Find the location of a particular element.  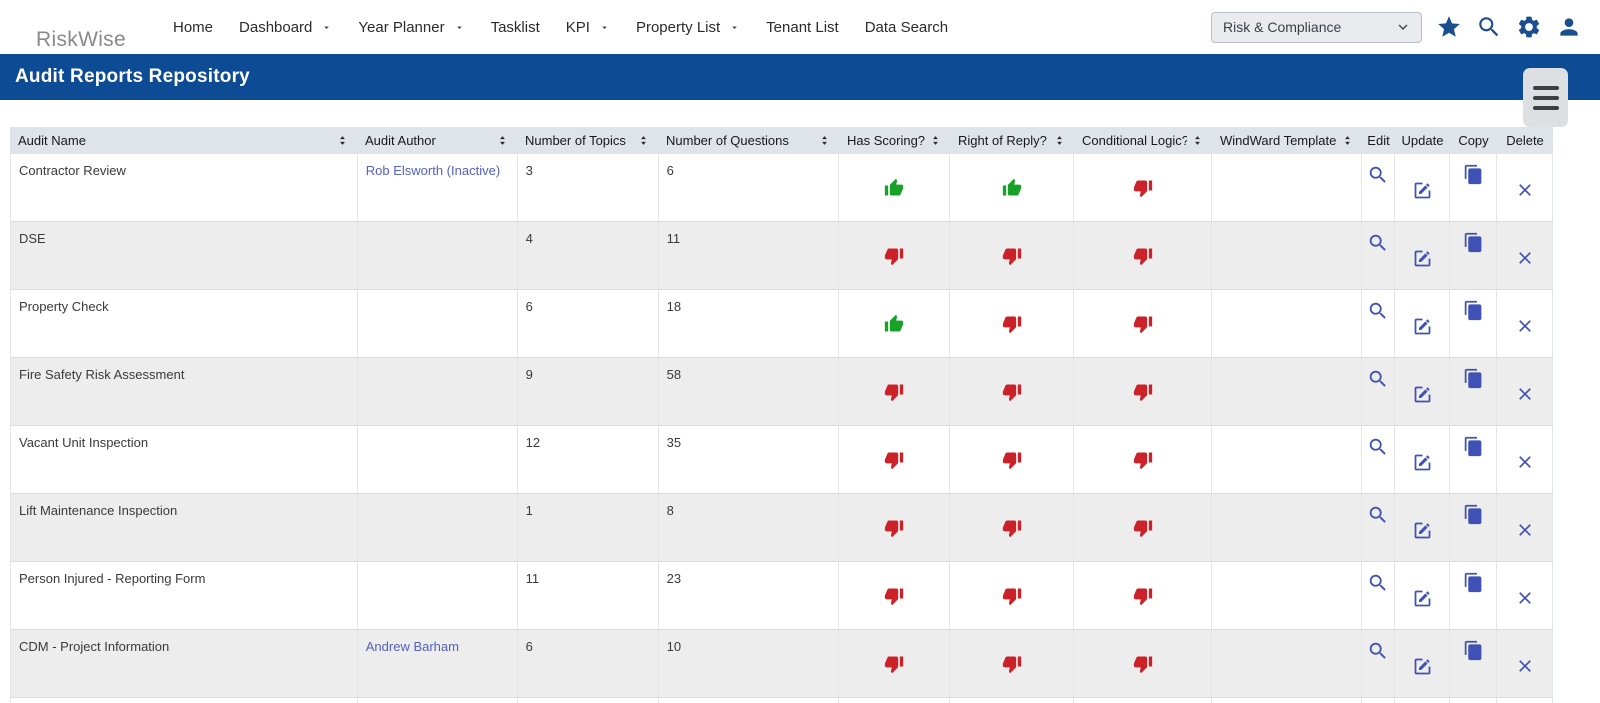

nav-item-year-planner: Year Planner is located at coordinates (411, 27).